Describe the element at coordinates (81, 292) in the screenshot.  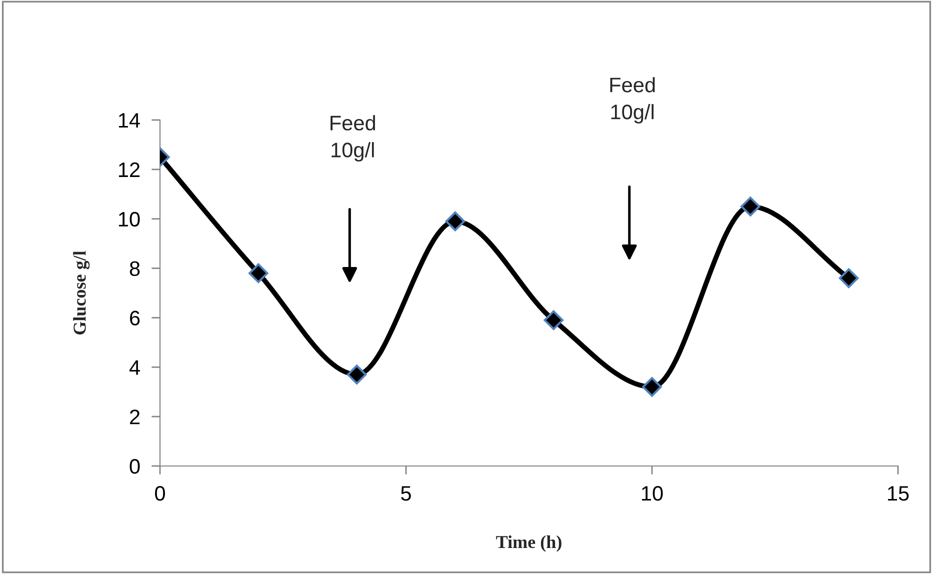
I see `y-axis-title: Glucose g/l` at that location.